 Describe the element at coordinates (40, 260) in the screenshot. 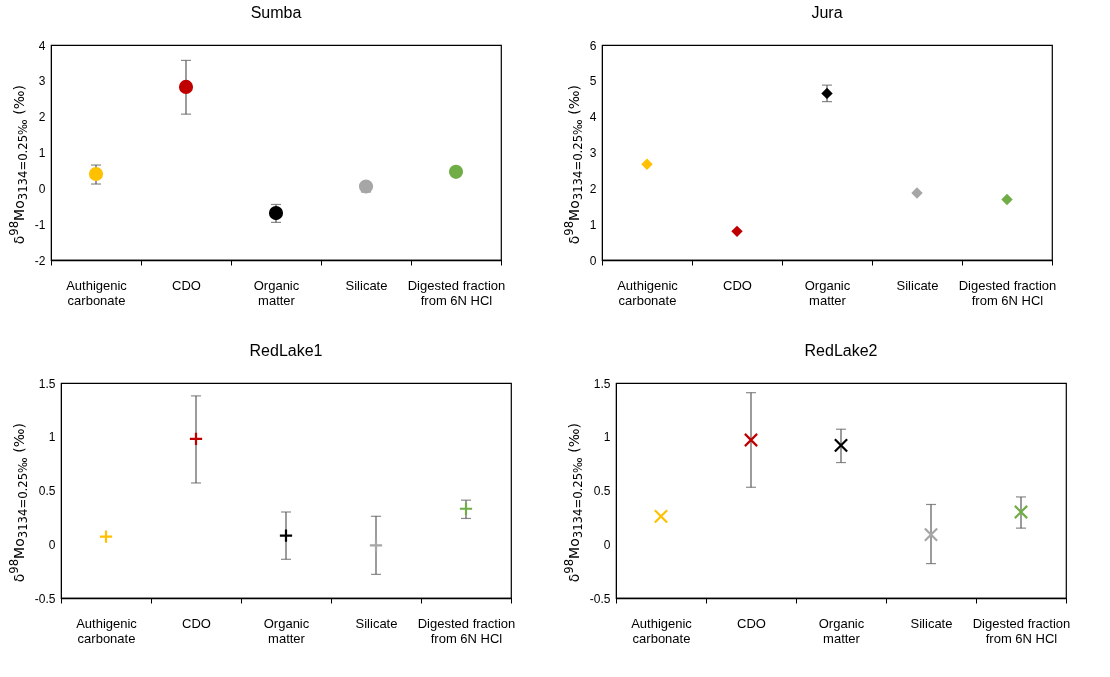

I see `y-tick-label: -2` at that location.